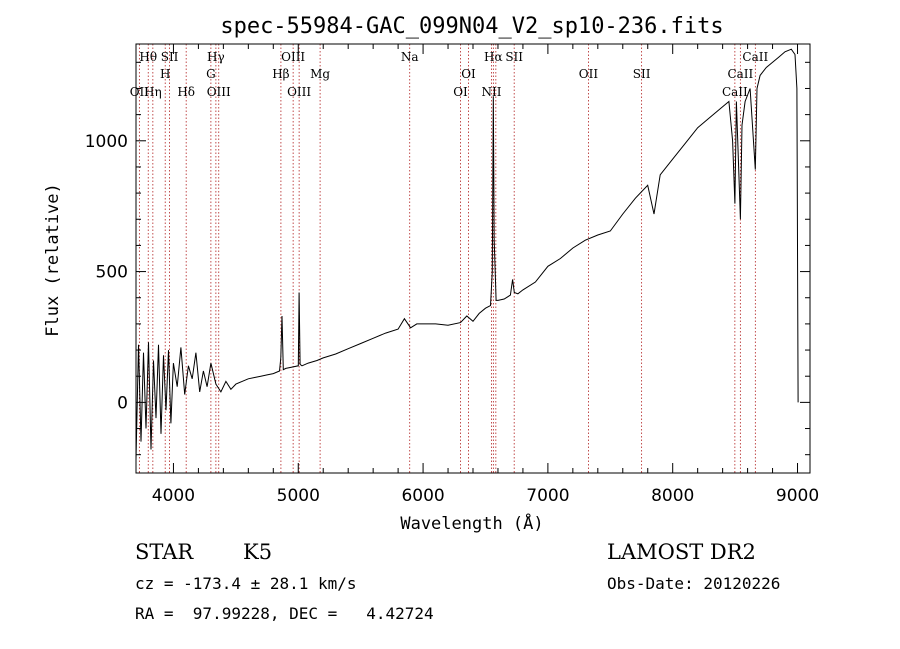  I want to click on x-tick-label: 9000, so click(797, 496).